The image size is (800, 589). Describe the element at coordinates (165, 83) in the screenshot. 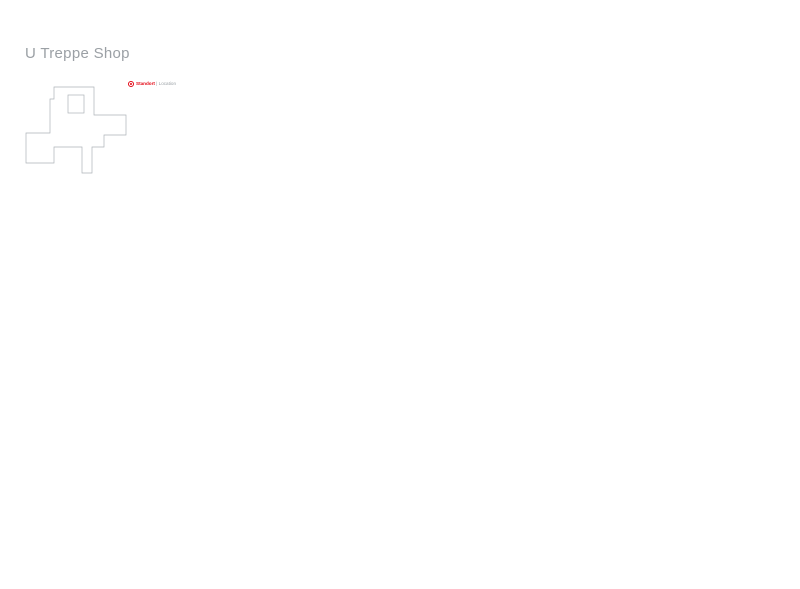

I see `legend-label-en: | Location` at that location.